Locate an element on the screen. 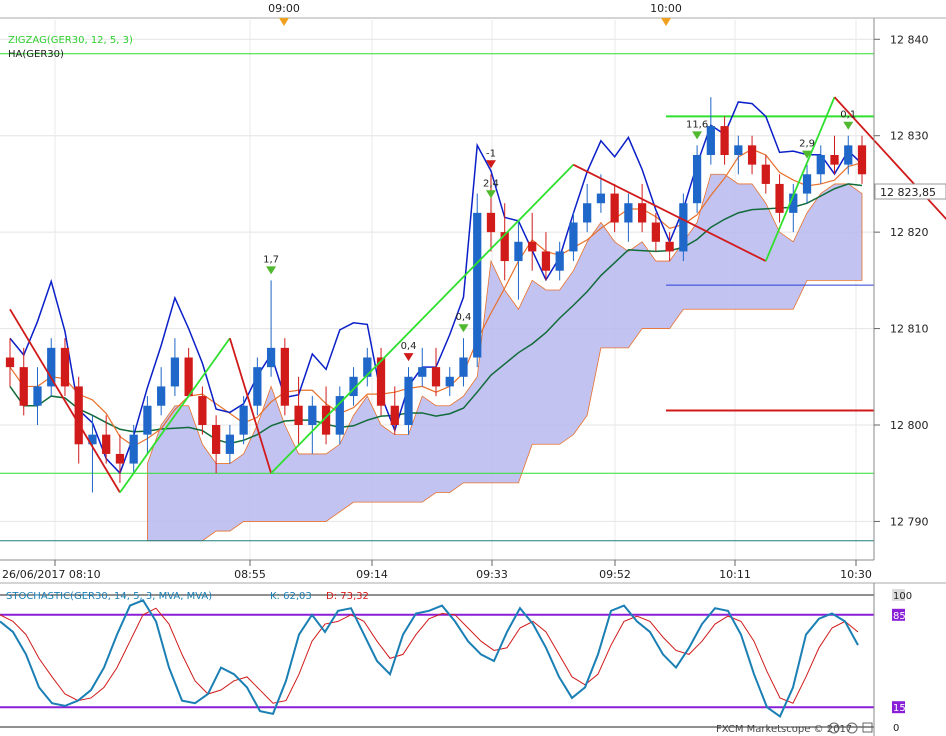  x-tick-label: 08:55 is located at coordinates (250, 574).